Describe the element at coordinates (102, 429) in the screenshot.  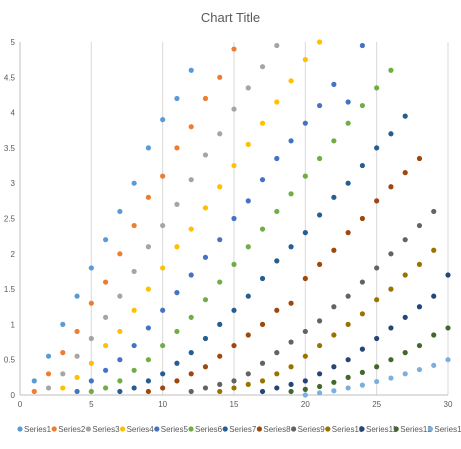
I see `legend-item: Series3` at that location.